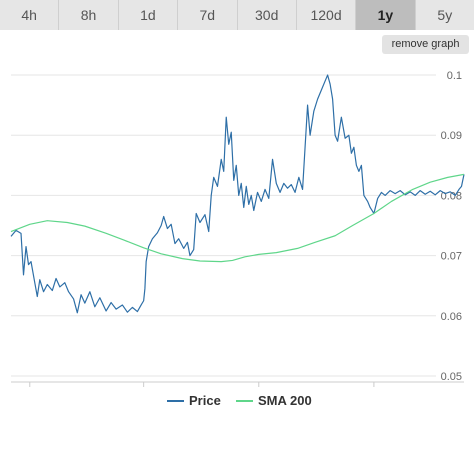 This screenshot has width=474, height=455. Describe the element at coordinates (175, 401) in the screenshot. I see `legend-swatch-price` at that location.